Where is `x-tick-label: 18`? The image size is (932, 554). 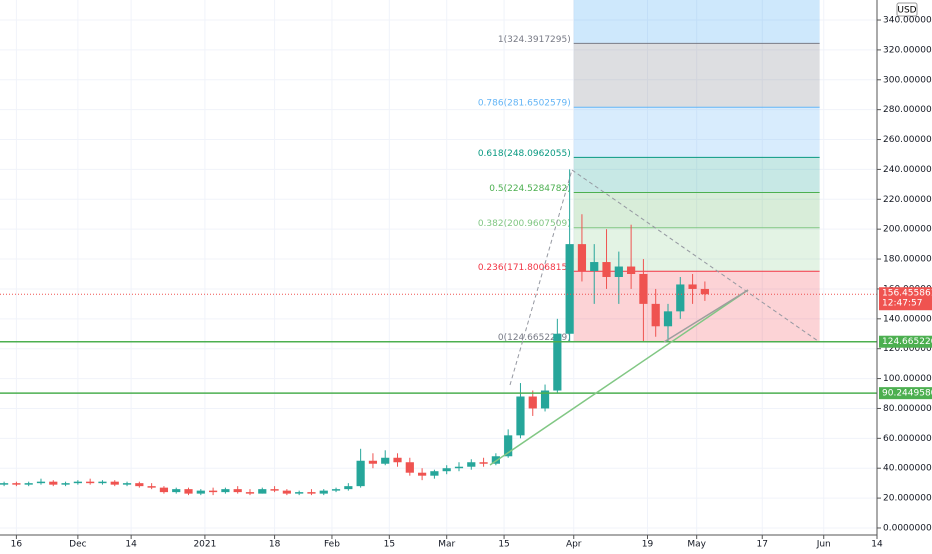 x-tick-label: 18 is located at coordinates (275, 545).